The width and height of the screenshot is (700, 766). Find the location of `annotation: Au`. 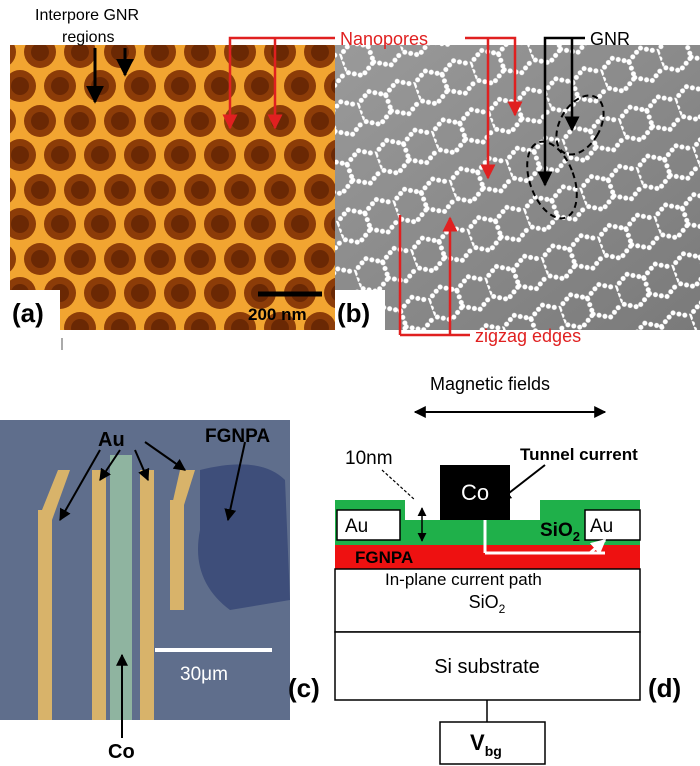

annotation: Au is located at coordinates (111, 440).